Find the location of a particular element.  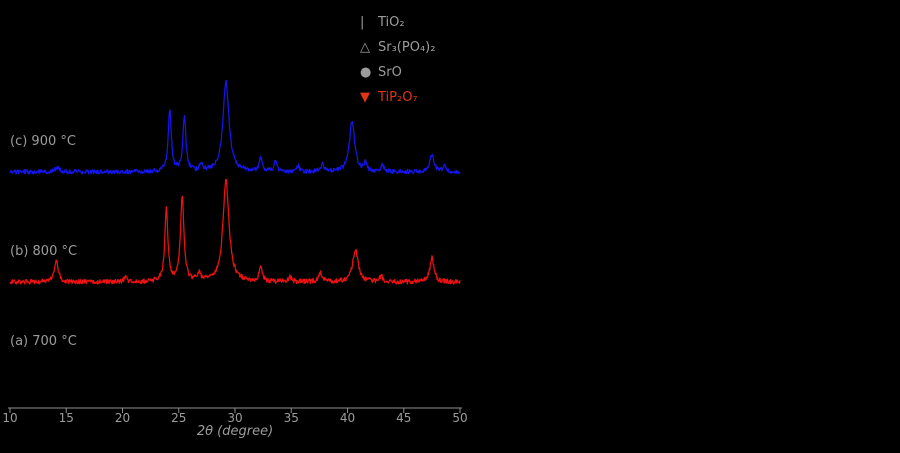

legend-label: TiP₂O₇ is located at coordinates (398, 97).